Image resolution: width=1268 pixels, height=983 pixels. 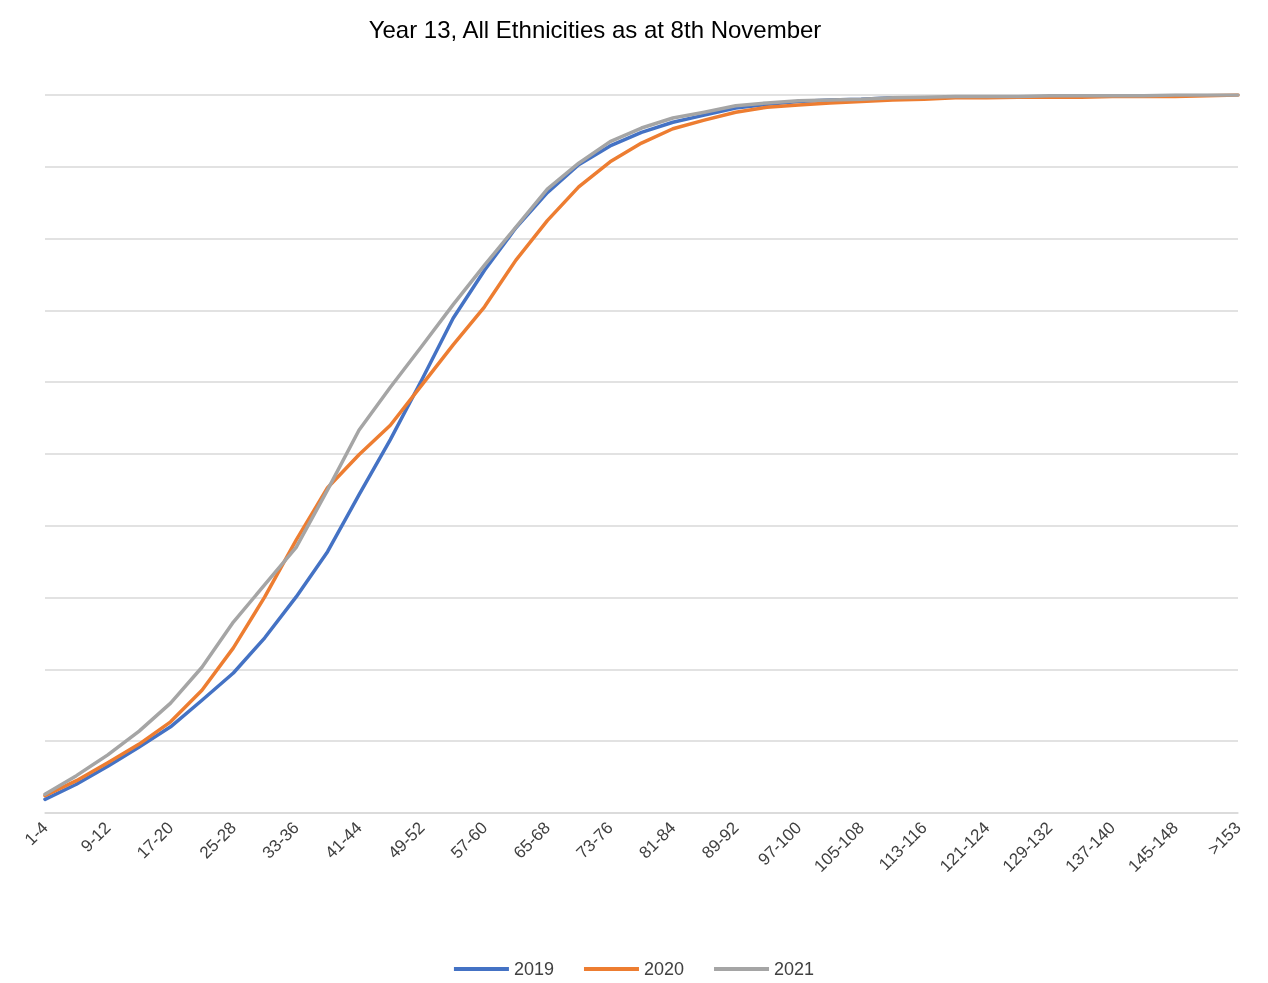 What do you see at coordinates (664, 969) in the screenshot?
I see `legend-label: 2020` at bounding box center [664, 969].